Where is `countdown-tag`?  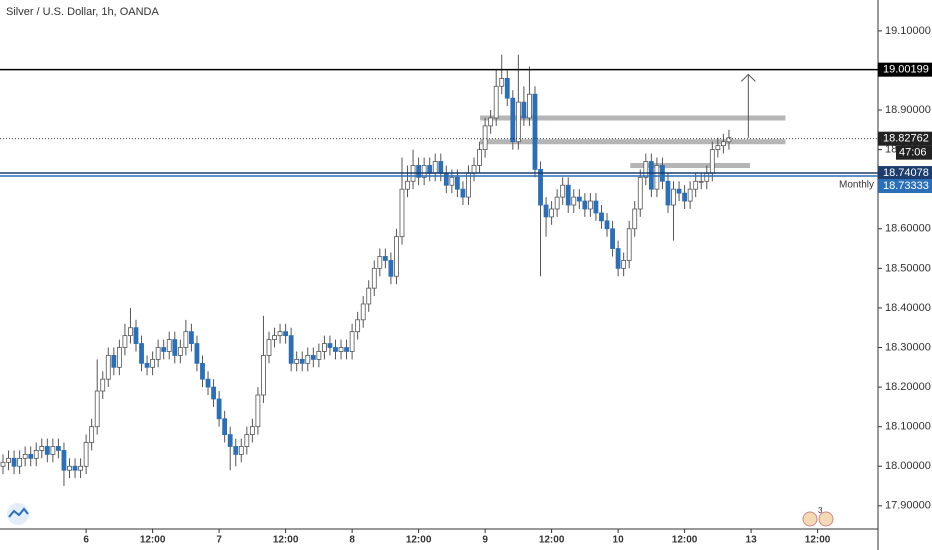 countdown-tag is located at coordinates (914, 152).